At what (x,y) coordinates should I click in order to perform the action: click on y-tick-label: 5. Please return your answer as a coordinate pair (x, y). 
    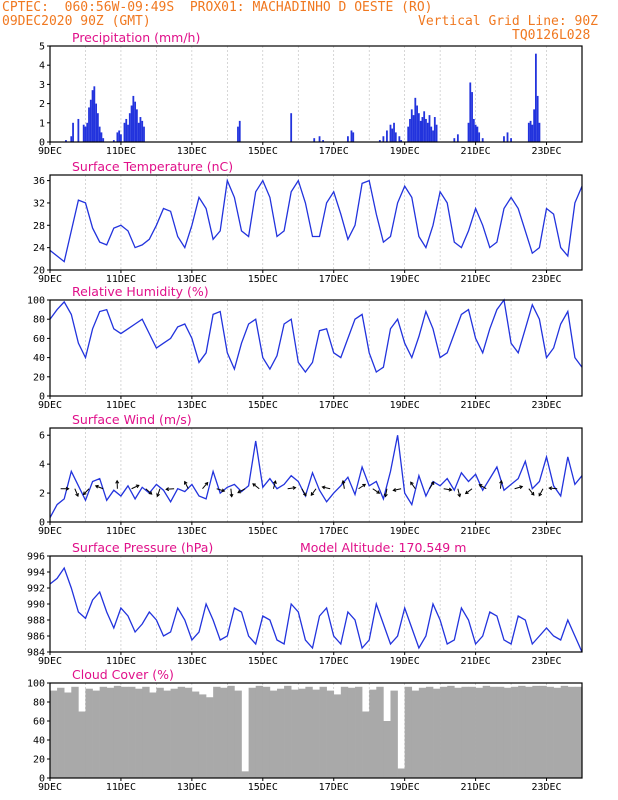
    Looking at the image, I should click on (42, 47).